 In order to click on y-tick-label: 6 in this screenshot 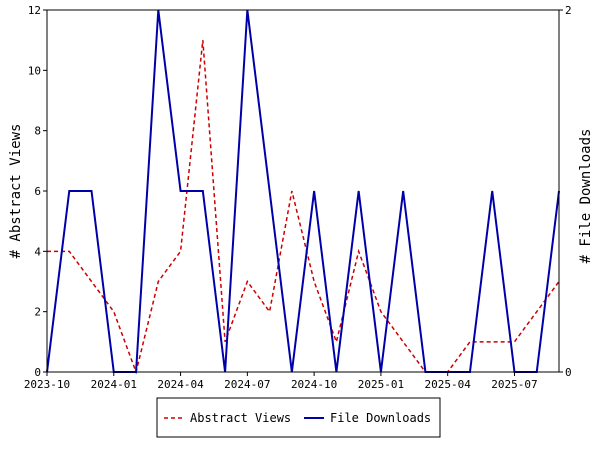, I will do `click(37, 191)`.